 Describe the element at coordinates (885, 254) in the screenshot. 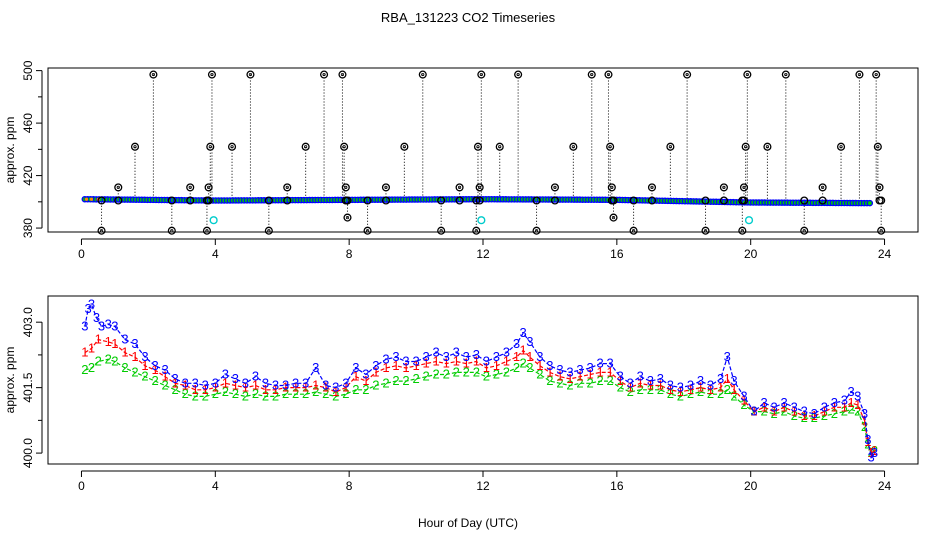

I see `top-x-tick-label: 24` at that location.